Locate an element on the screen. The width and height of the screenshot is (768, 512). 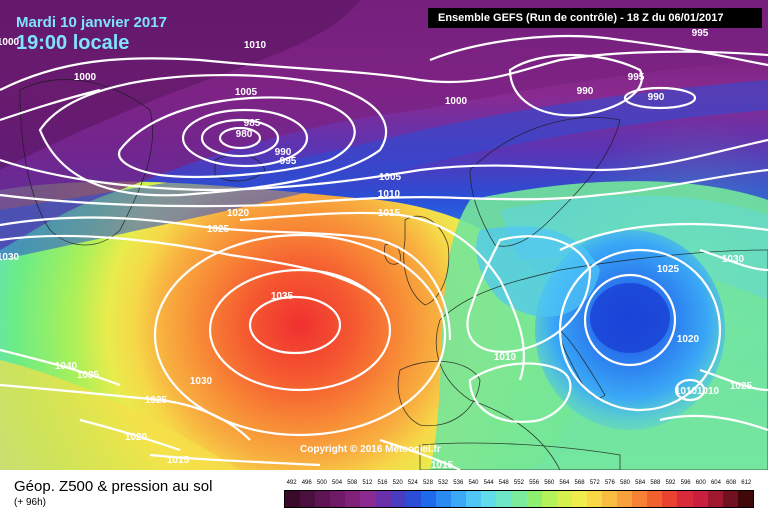
legend-value: 500 is located at coordinates (321, 483).